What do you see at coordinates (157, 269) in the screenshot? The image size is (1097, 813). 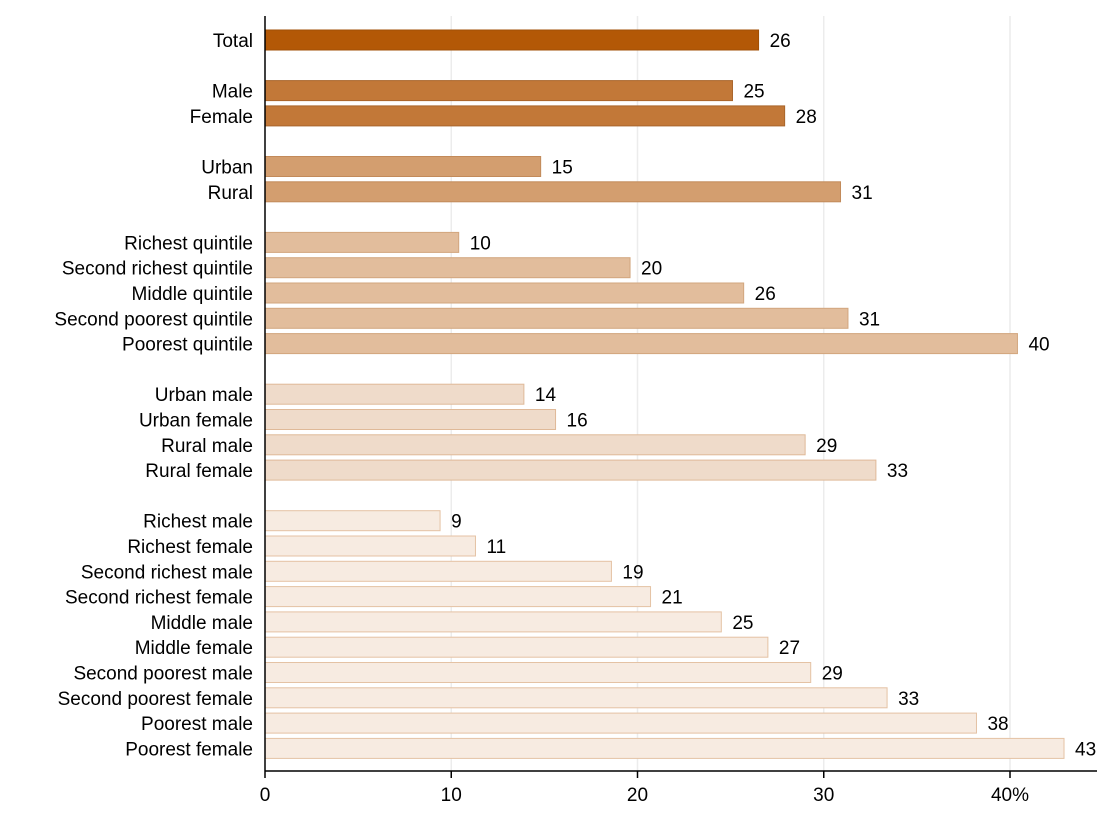 I see `category-label: Second richest quintile` at bounding box center [157, 269].